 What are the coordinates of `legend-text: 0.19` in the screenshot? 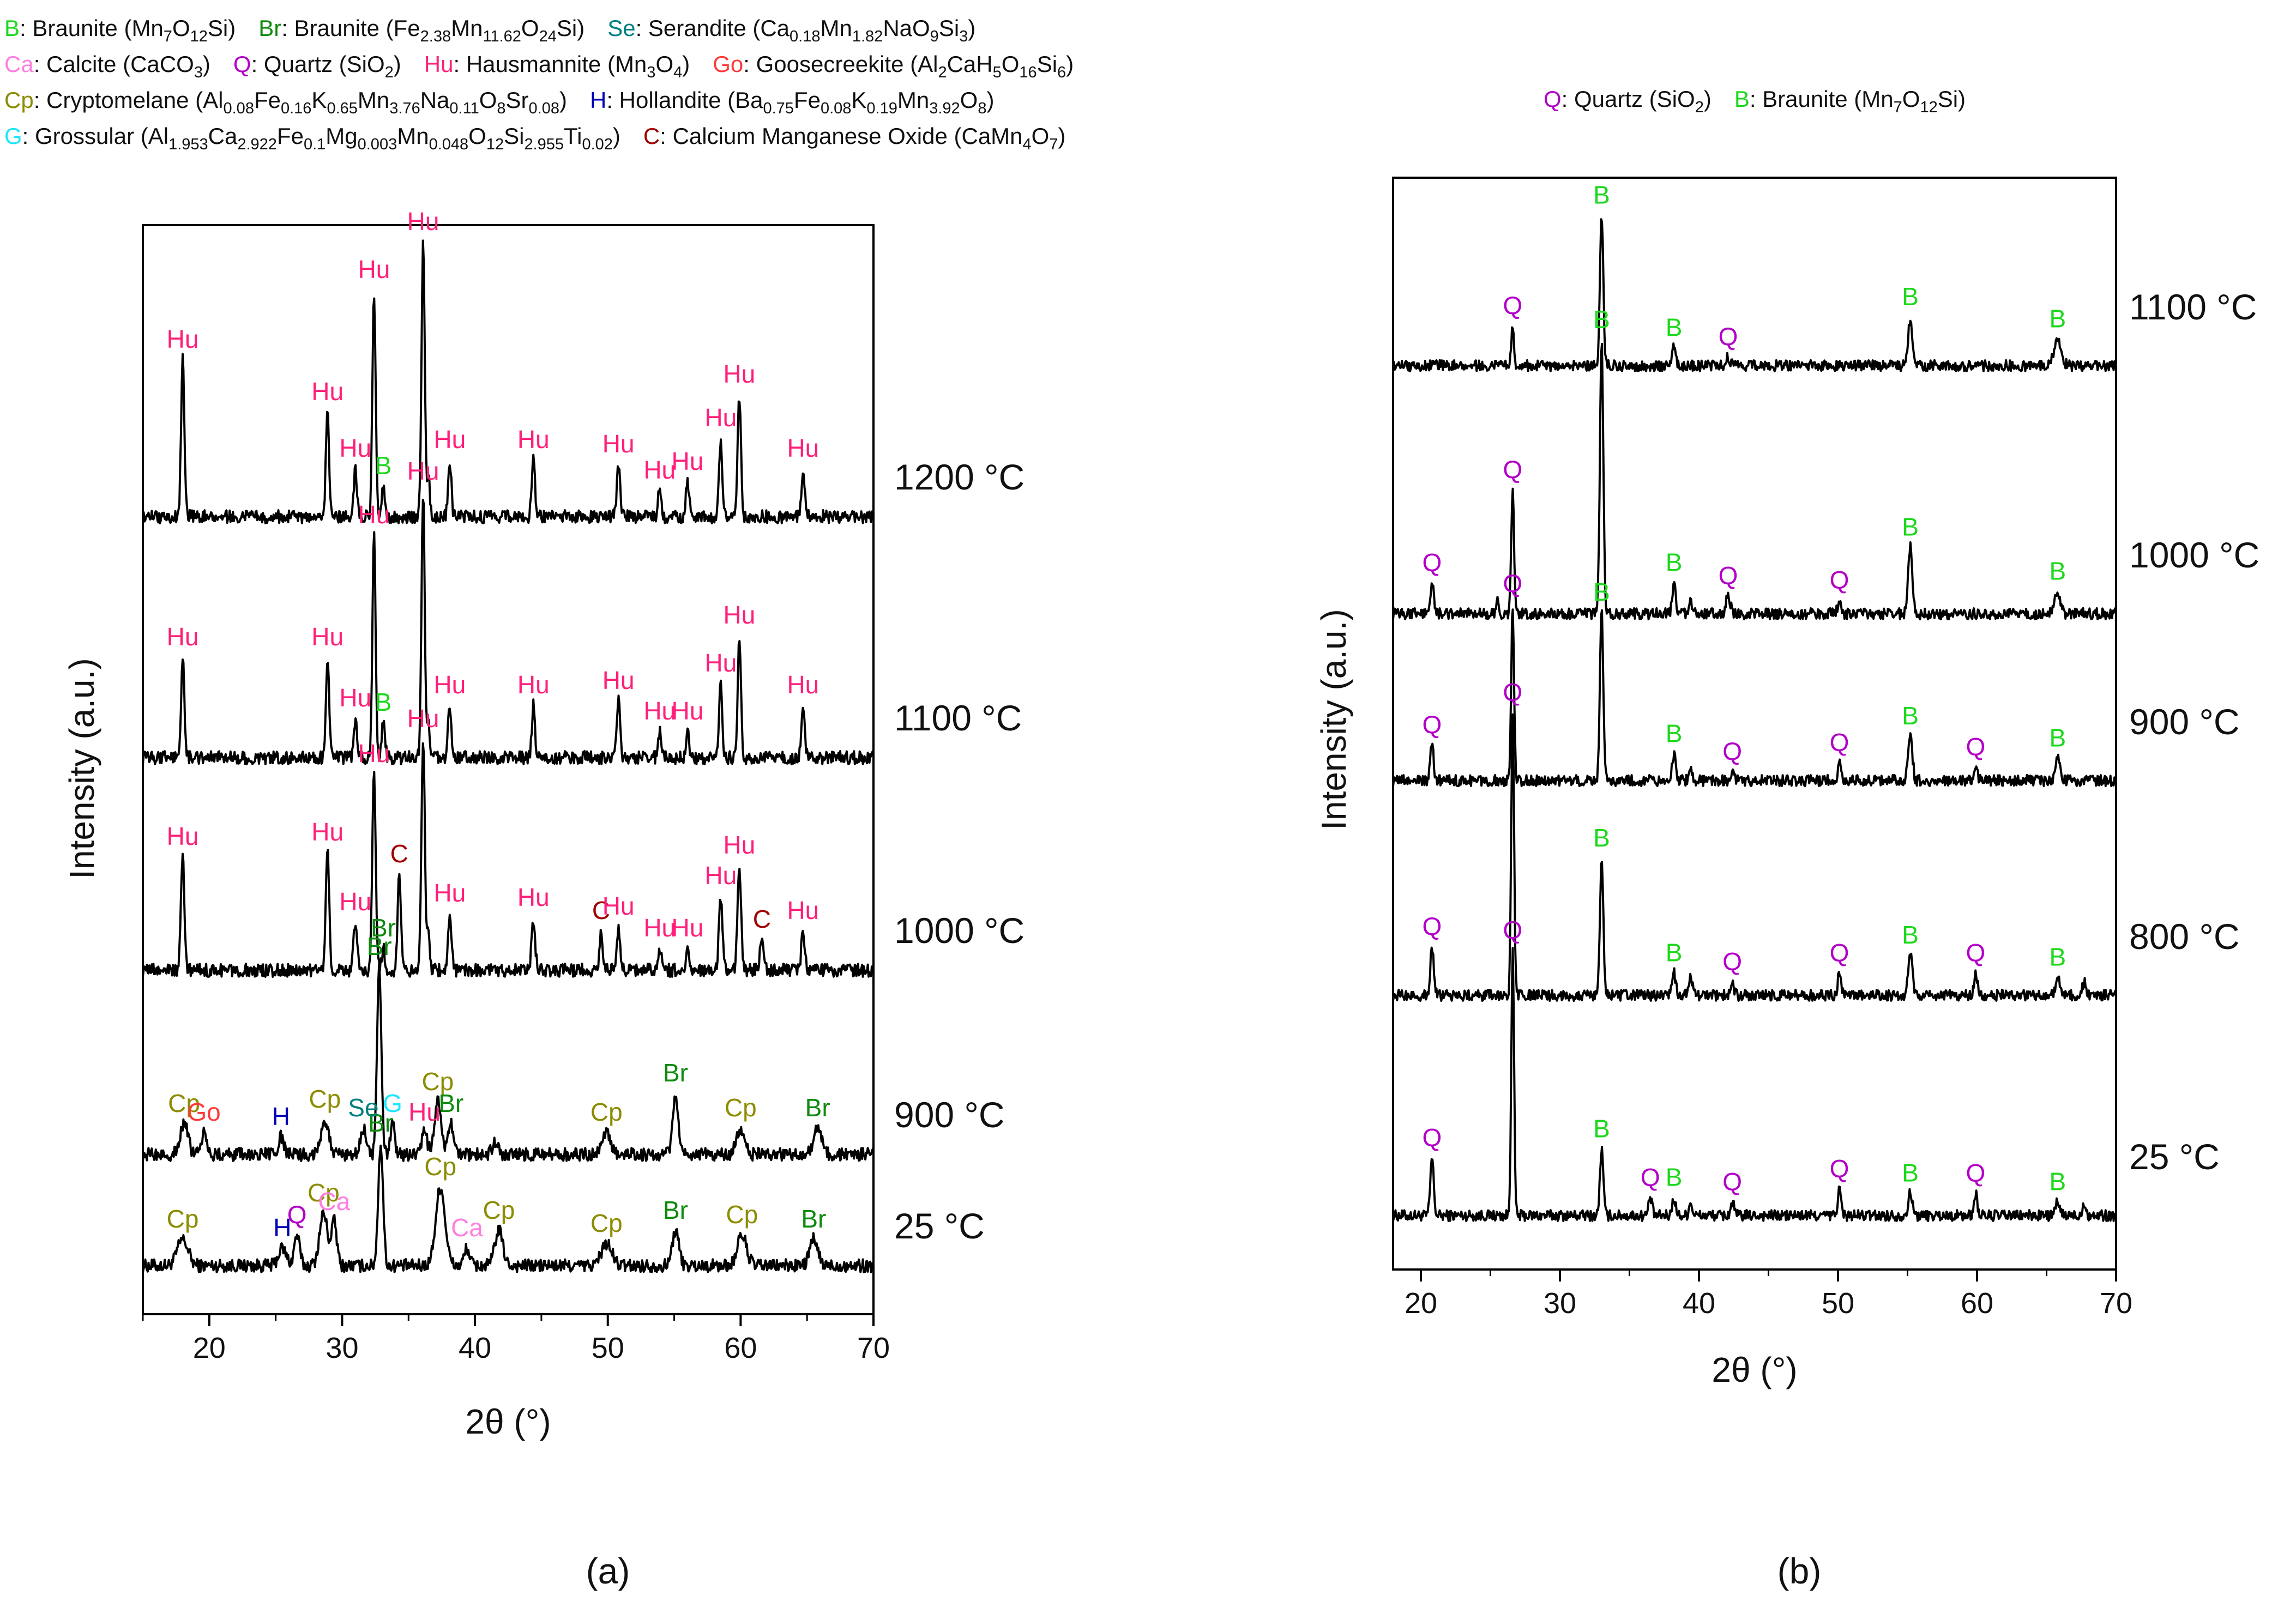 It's located at (882, 108).